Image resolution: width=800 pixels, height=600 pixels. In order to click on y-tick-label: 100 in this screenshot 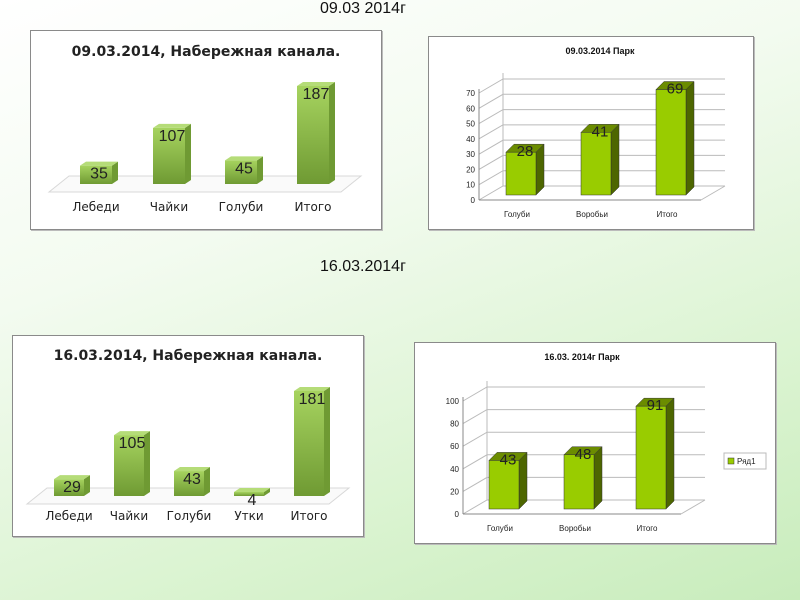, I will do `click(453, 401)`.